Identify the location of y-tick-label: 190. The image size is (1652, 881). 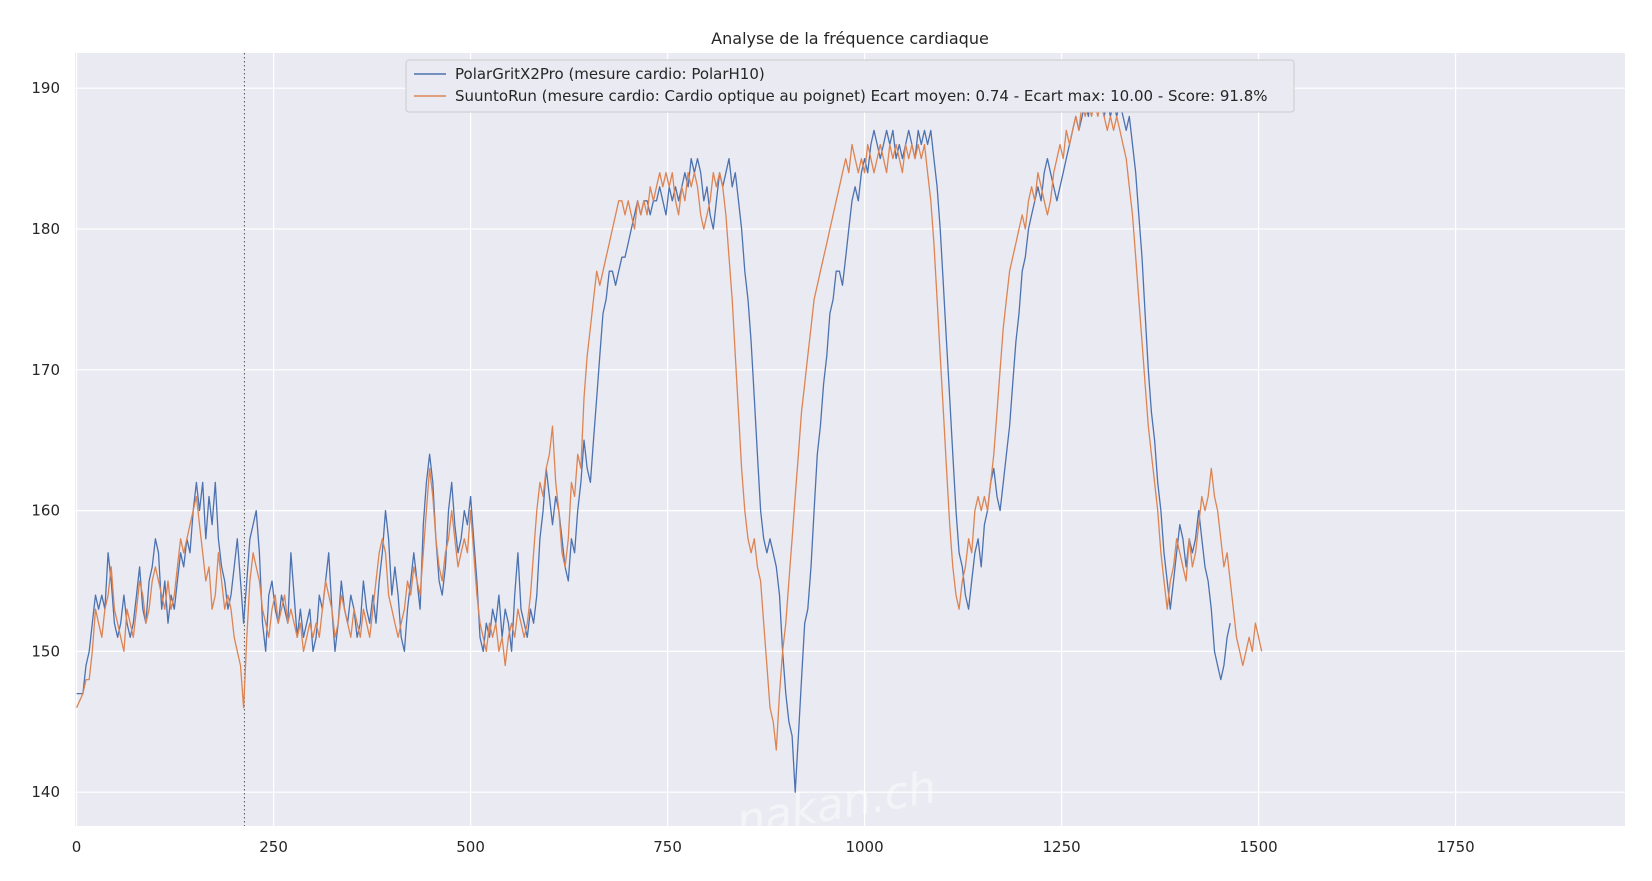
(45, 88).